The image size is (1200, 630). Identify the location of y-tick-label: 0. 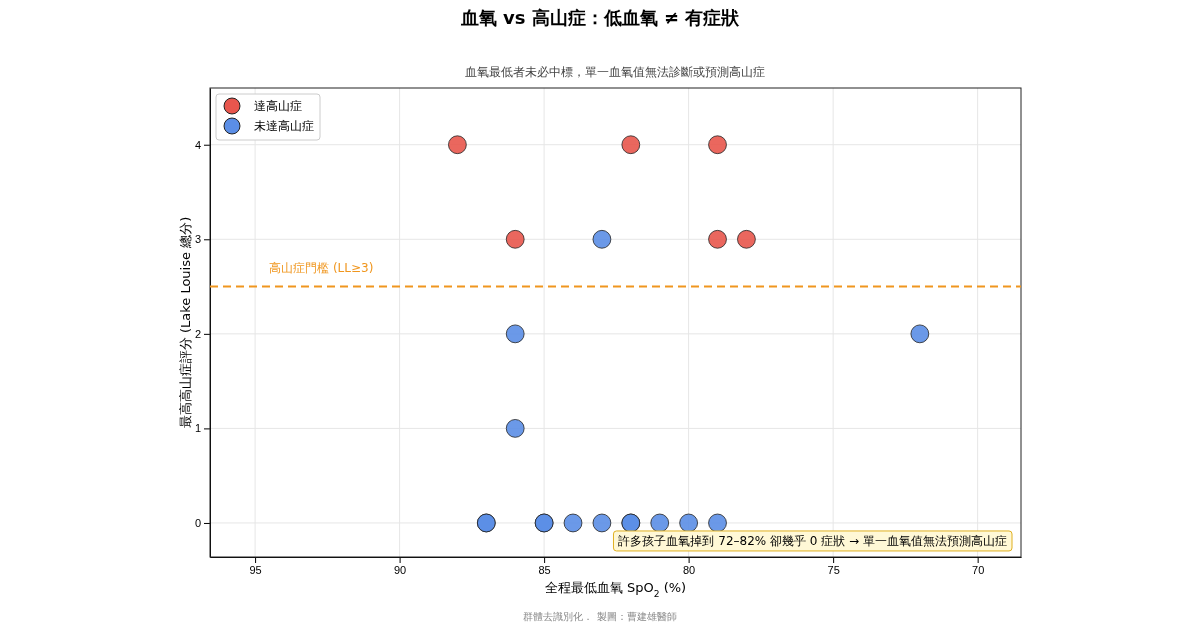
(197, 522).